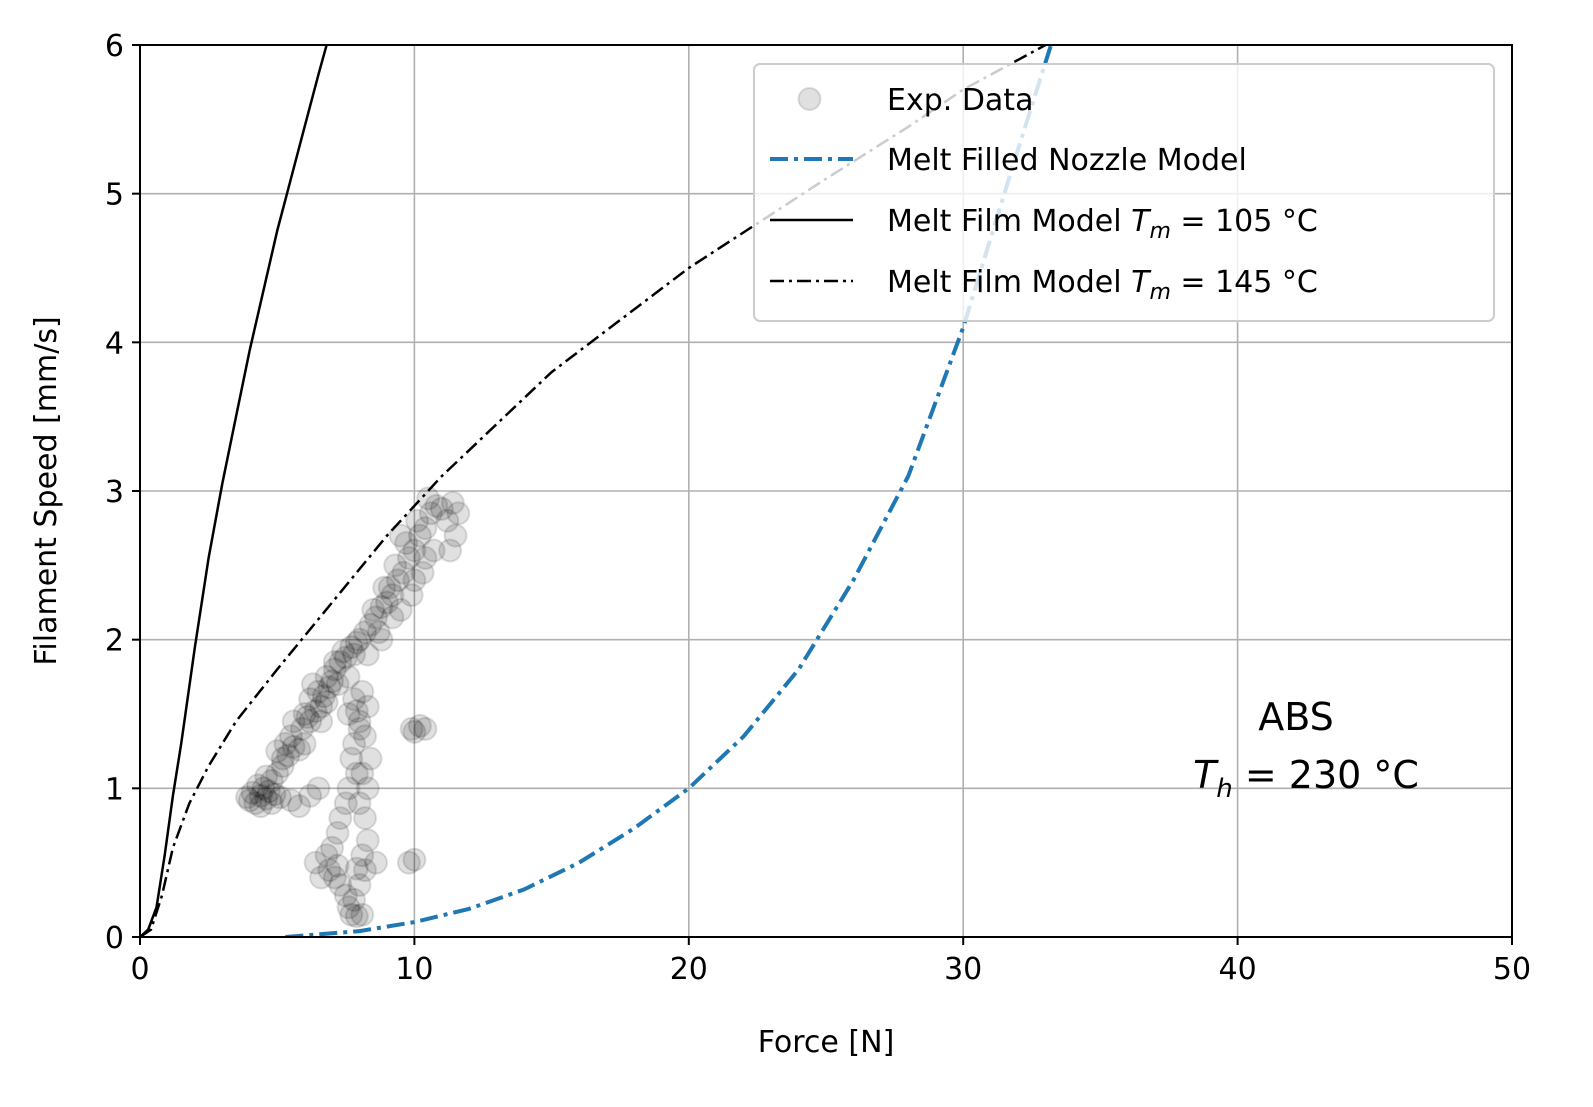 The image size is (1593, 1107). What do you see at coordinates (1296, 717) in the screenshot?
I see `annotation-material: ABS` at bounding box center [1296, 717].